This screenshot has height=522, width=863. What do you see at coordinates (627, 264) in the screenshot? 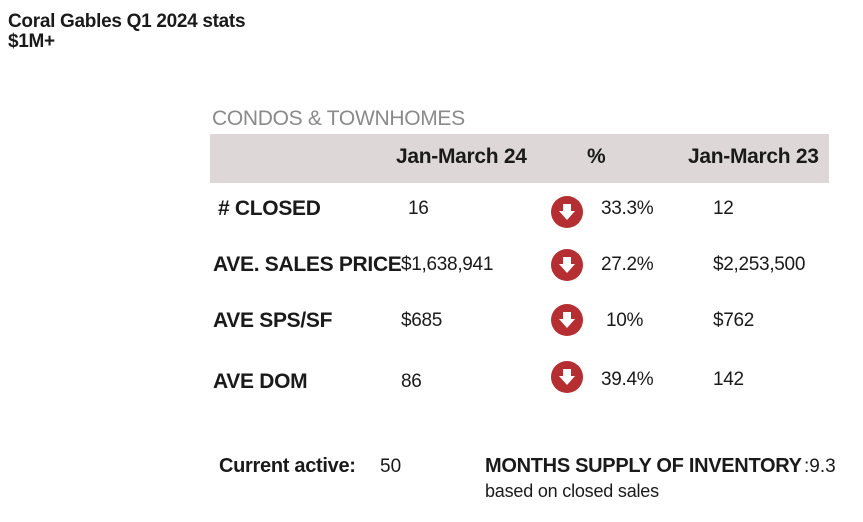
I see `ave-sales-price-change-value: 27.2%` at bounding box center [627, 264].